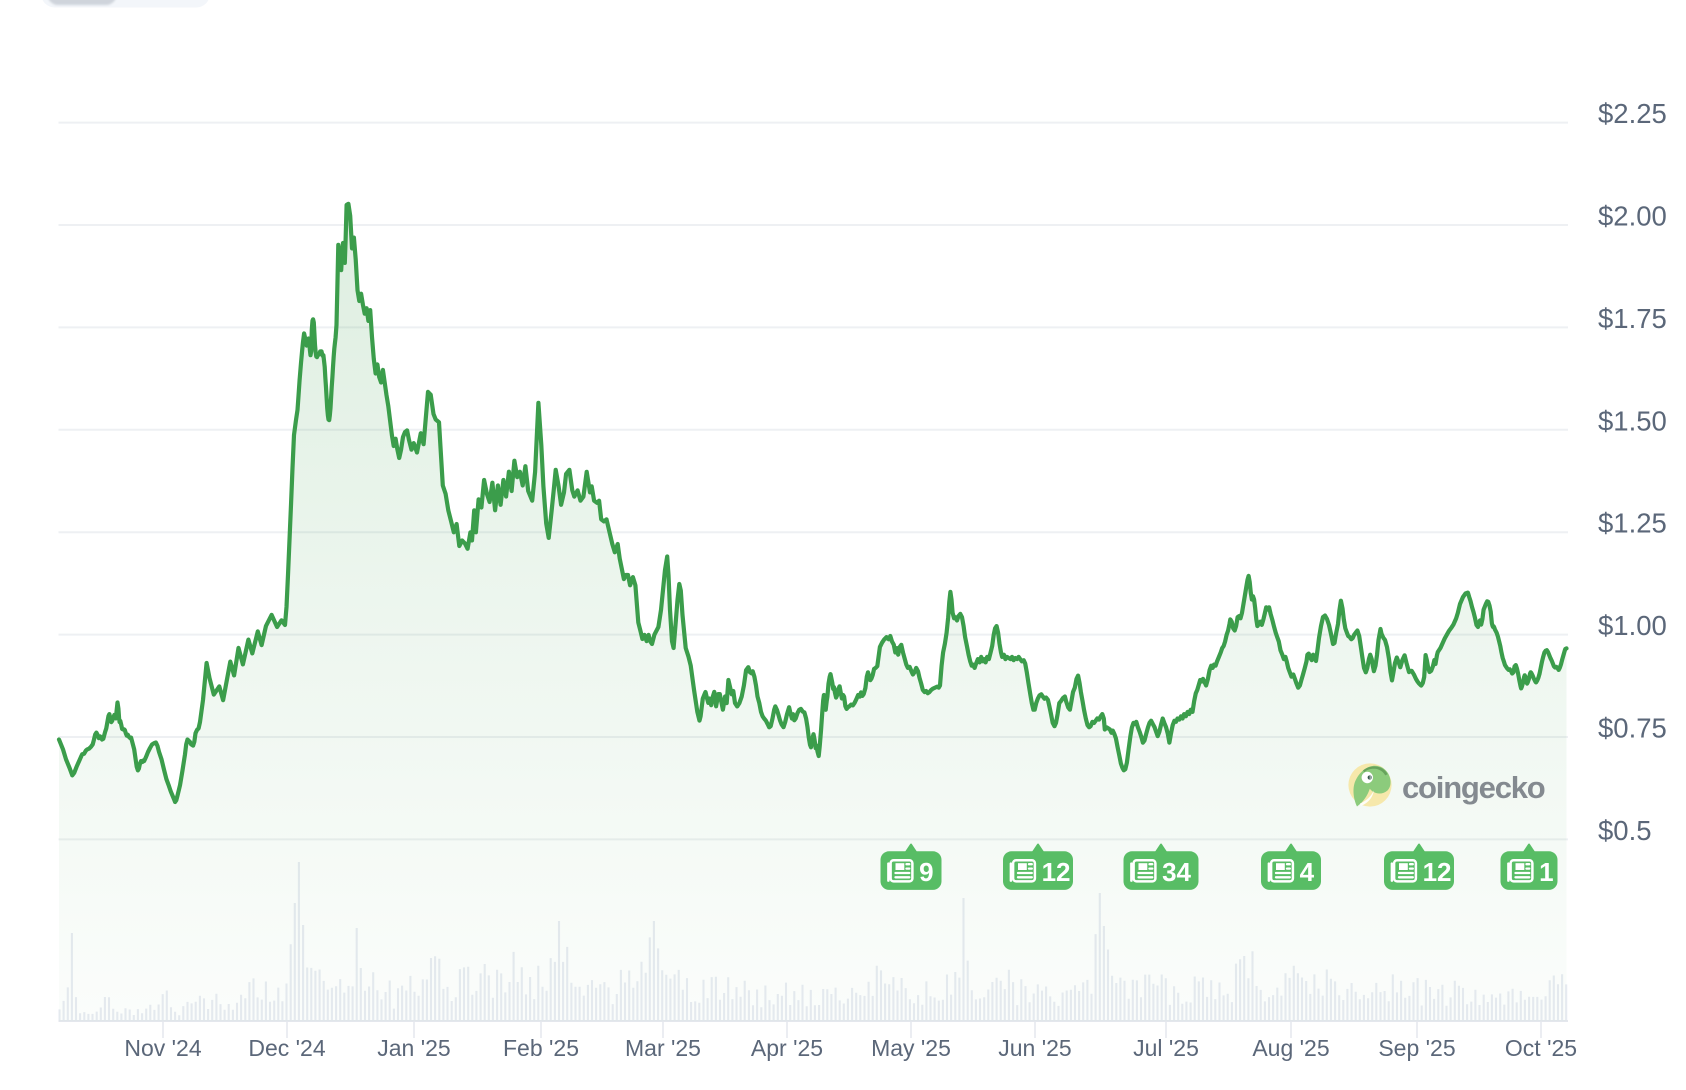 This screenshot has height=1090, width=1686. Describe the element at coordinates (1632, 113) in the screenshot. I see `svg-text: $2.25` at that location.